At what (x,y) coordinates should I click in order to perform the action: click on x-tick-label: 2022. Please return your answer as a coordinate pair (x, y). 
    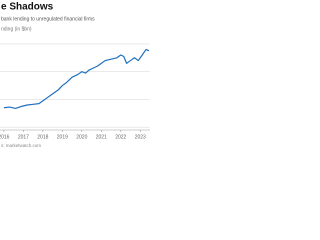
    Looking at the image, I should click on (120, 137).